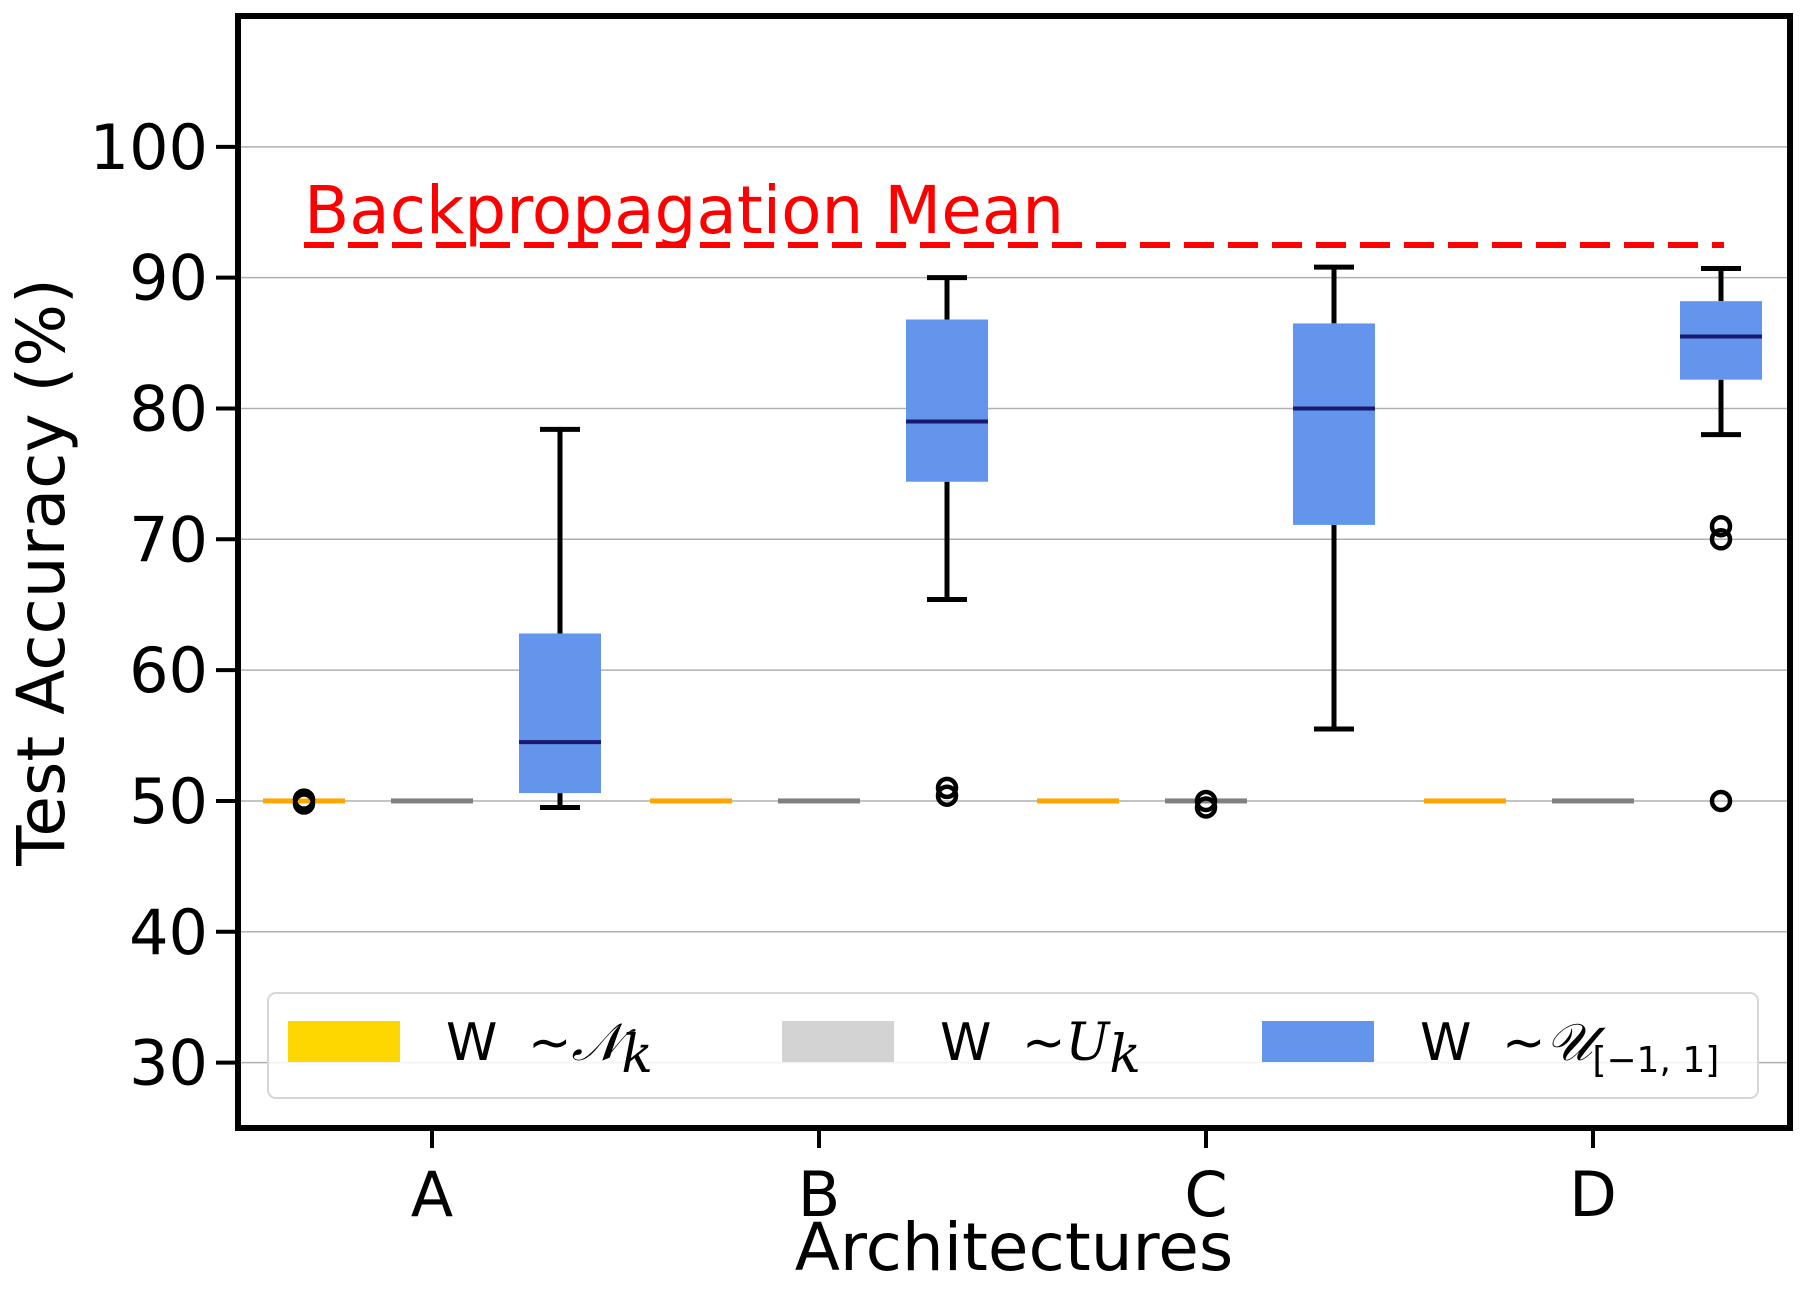  What do you see at coordinates (684, 210) in the screenshot?
I see `backpropagation-mean-label: Backpropagation Mean` at bounding box center [684, 210].